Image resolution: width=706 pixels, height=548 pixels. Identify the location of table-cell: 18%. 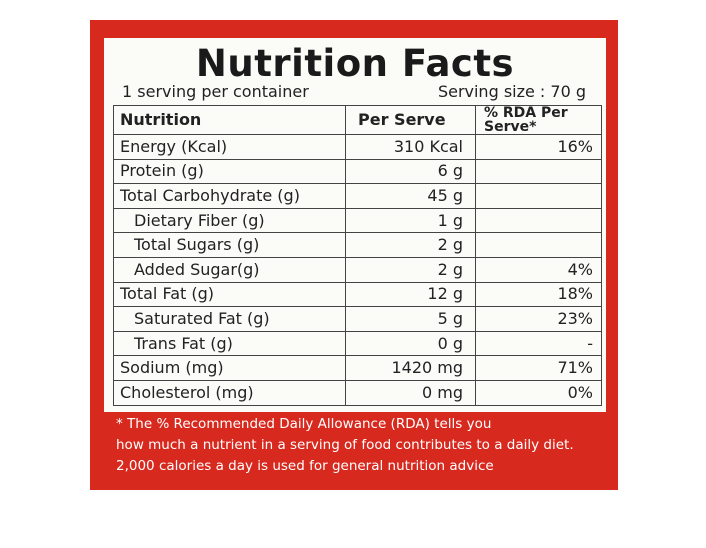
(538, 294).